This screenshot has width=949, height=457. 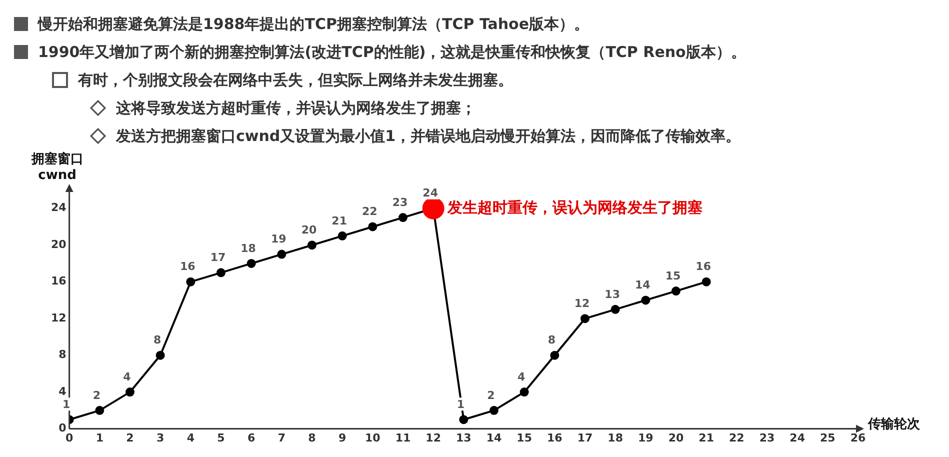 What do you see at coordinates (251, 437) in the screenshot?
I see `x-tick-label: 6` at bounding box center [251, 437].